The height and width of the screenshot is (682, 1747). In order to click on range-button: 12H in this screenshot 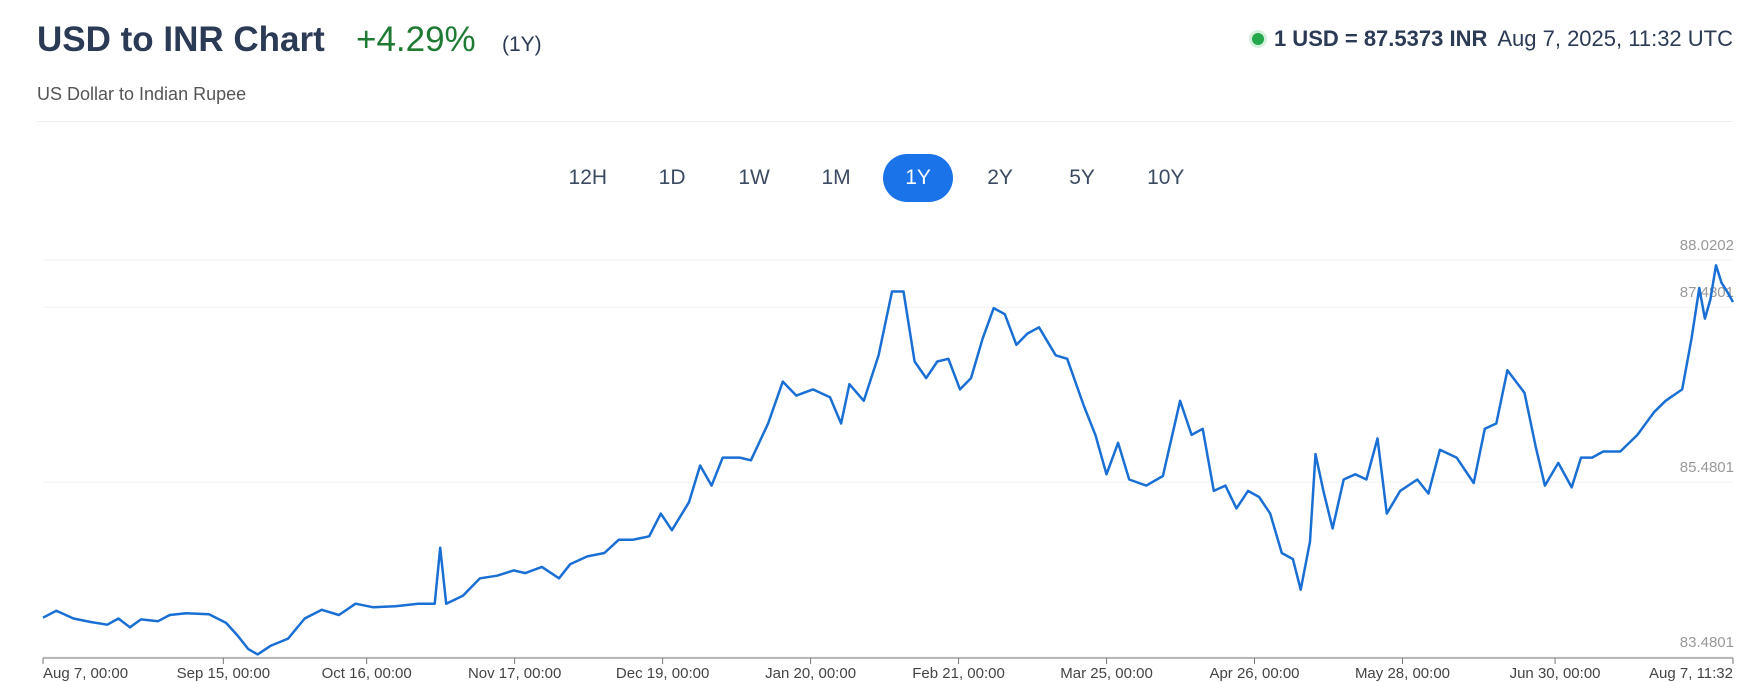, I will do `click(588, 177)`.